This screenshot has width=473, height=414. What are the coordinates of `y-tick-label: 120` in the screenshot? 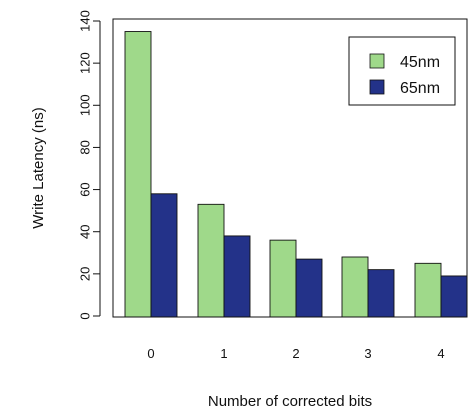 It's located at (85, 63).